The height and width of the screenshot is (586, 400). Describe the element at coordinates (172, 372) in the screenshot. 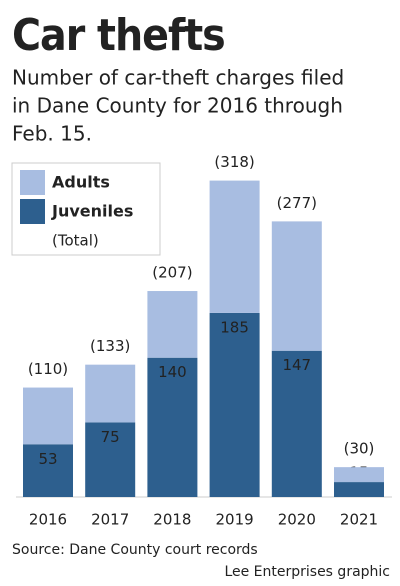

I see `value-label: 140` at that location.